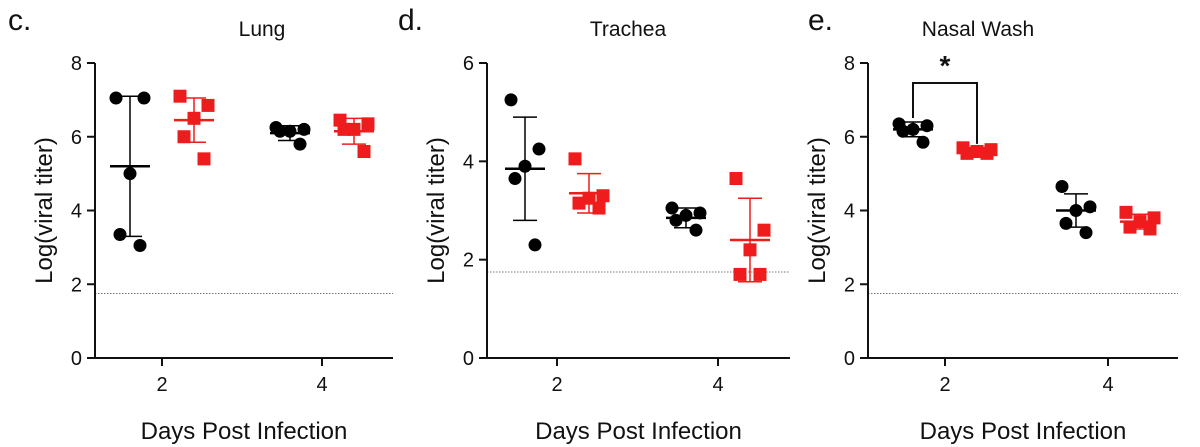 Image resolution: width=1200 pixels, height=447 pixels. Describe the element at coordinates (945, 65) in the screenshot. I see `significance-label: *` at that location.